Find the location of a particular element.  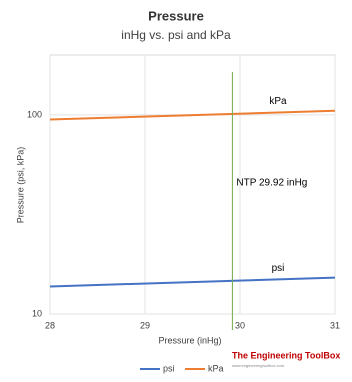

x-tick-label: 30 is located at coordinates (240, 325).